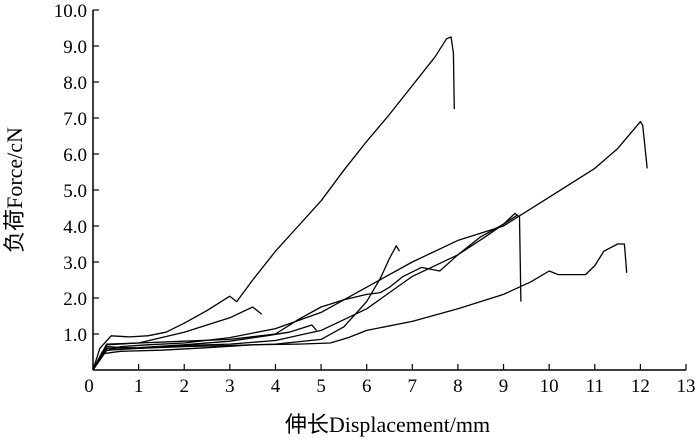 The image size is (700, 442). Describe the element at coordinates (367, 386) in the screenshot. I see `x-tick-label: 6` at that location.